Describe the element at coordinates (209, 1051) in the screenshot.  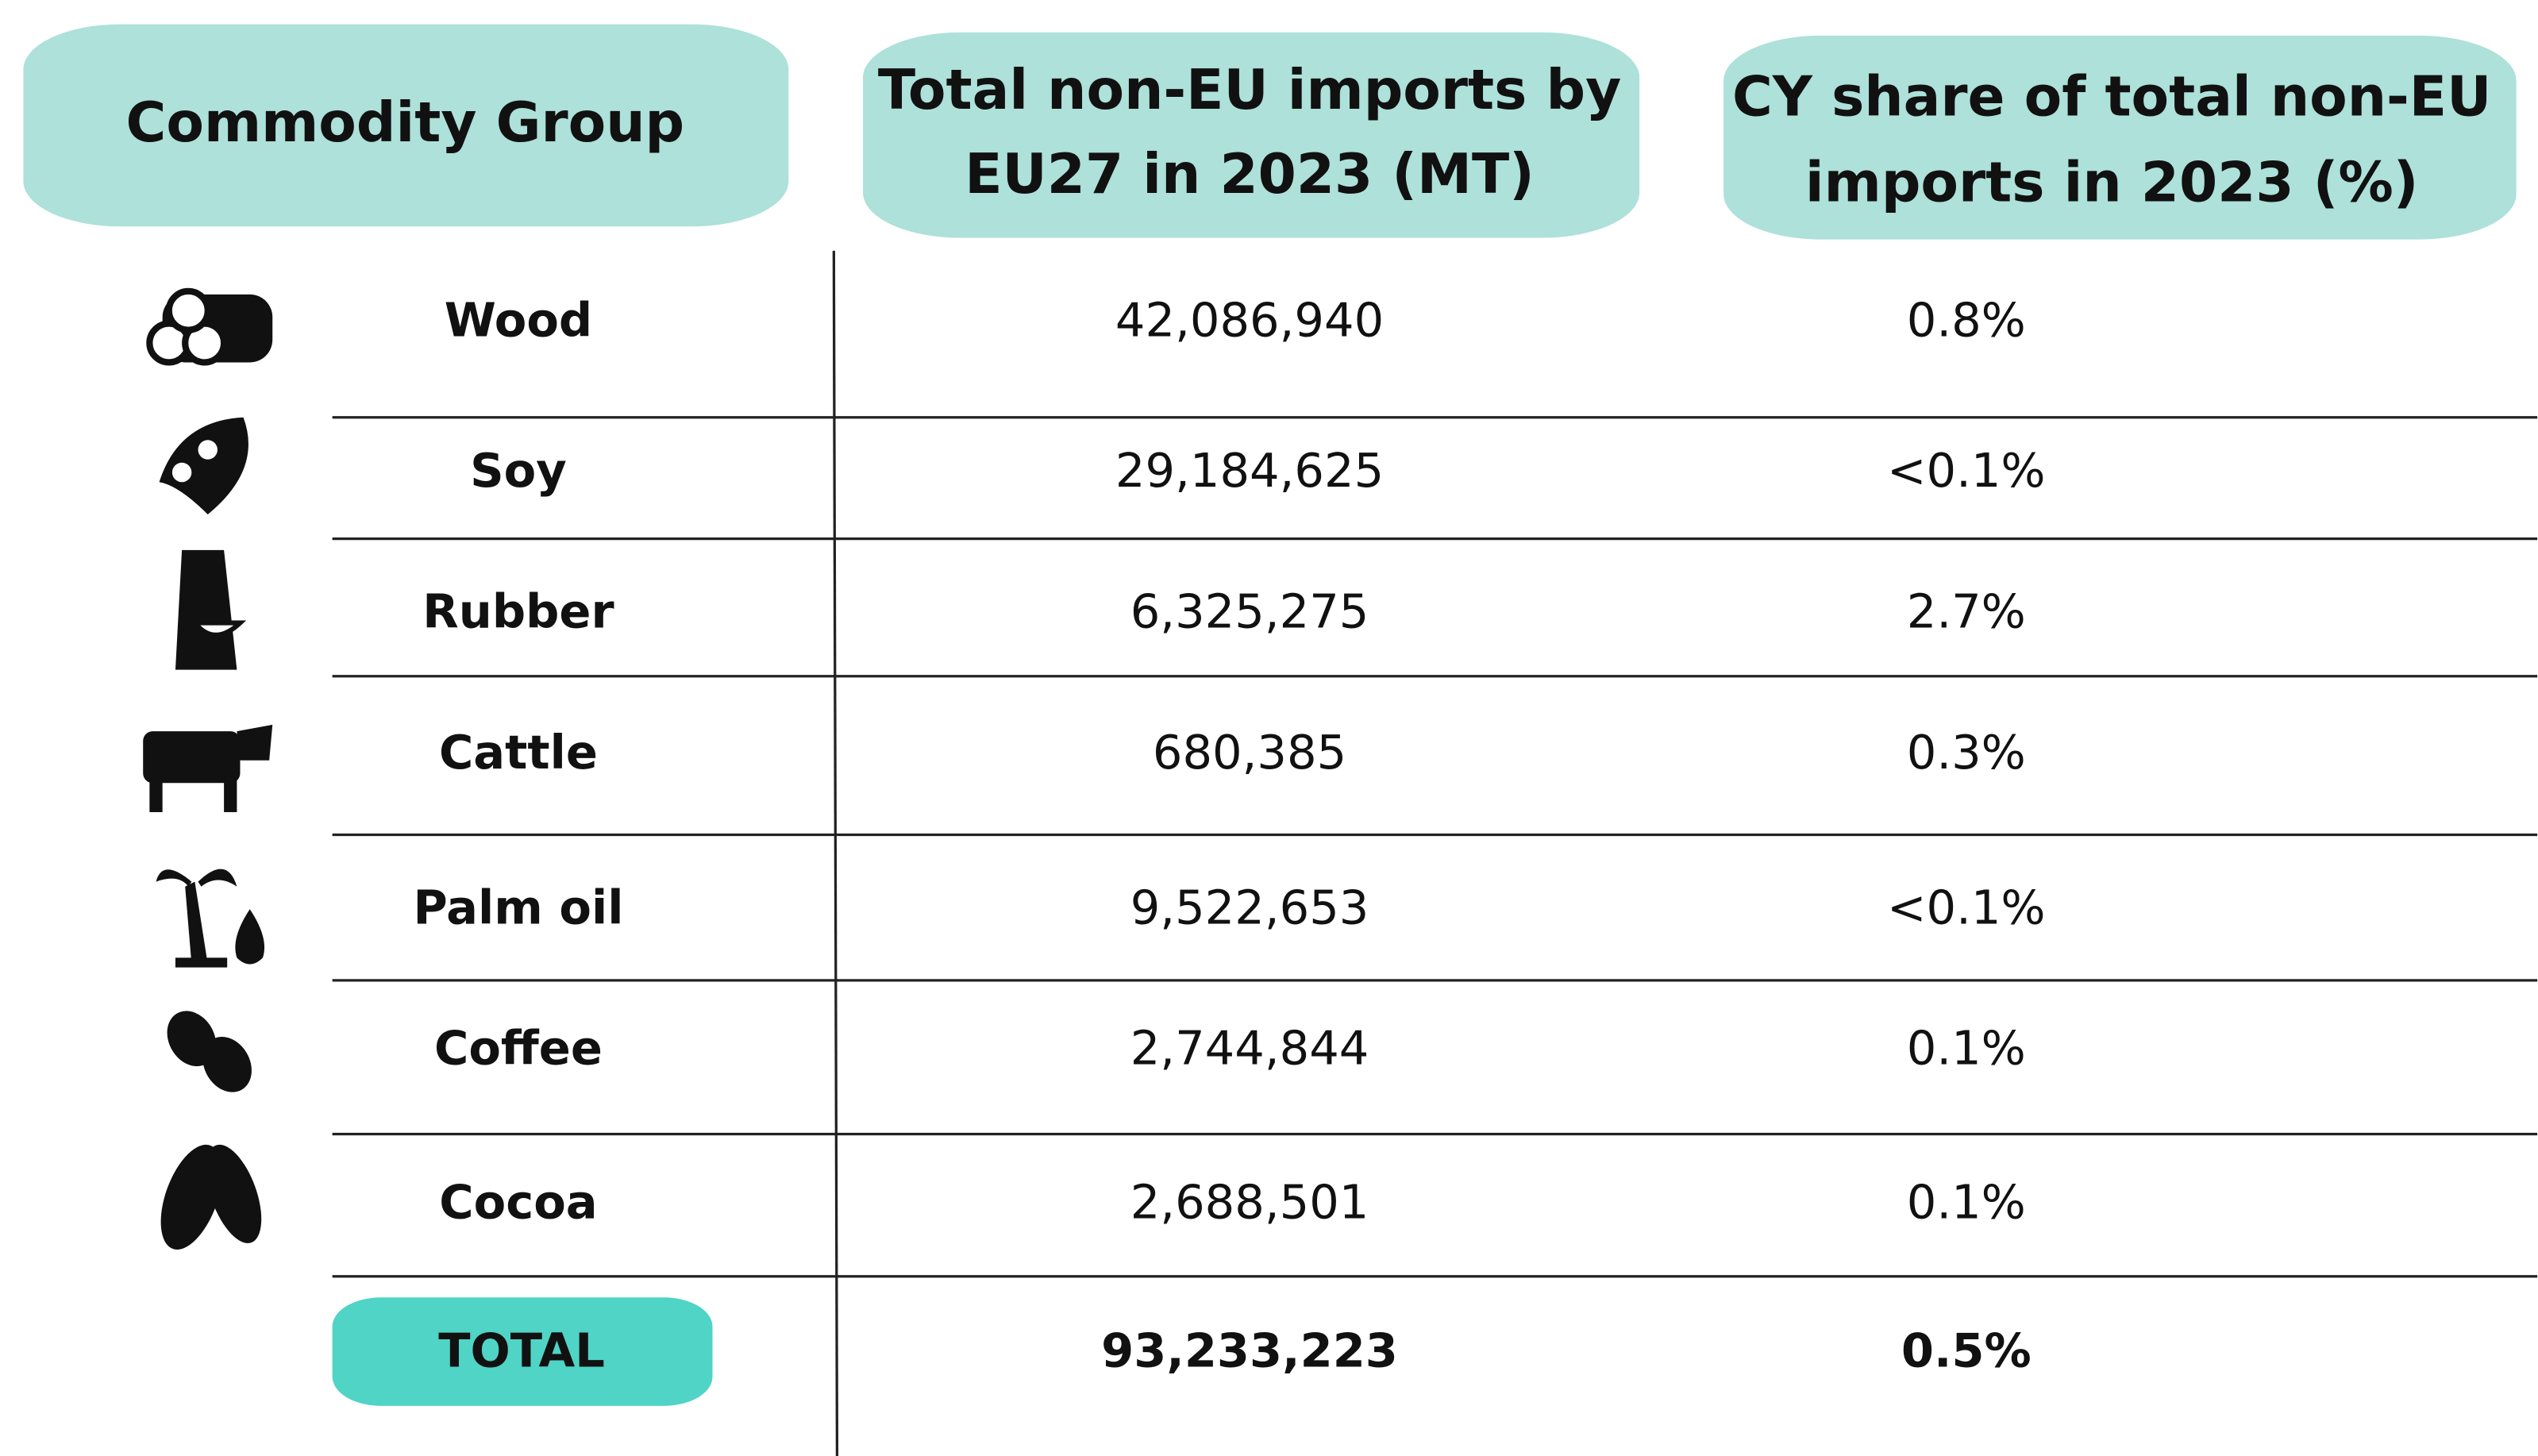
I see `coffee-icon` at that location.